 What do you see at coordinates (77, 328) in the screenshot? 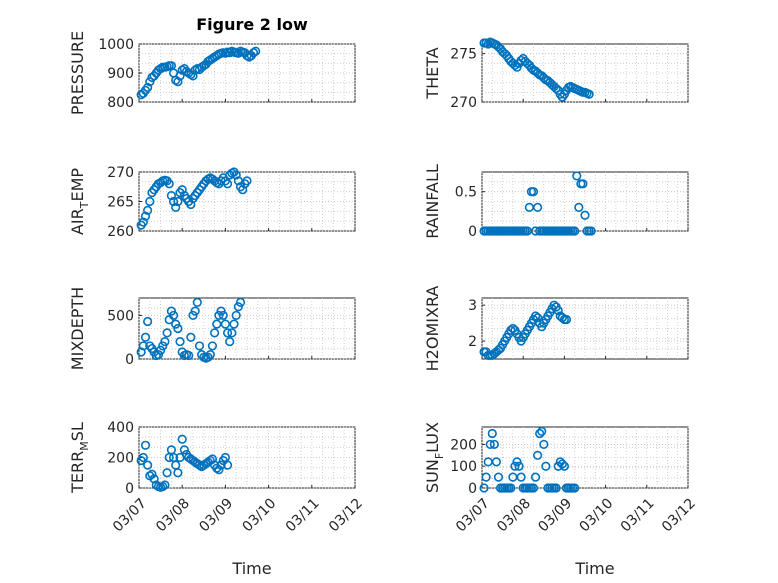
I see `y-axis-label: MIXDEPTH` at bounding box center [77, 328].